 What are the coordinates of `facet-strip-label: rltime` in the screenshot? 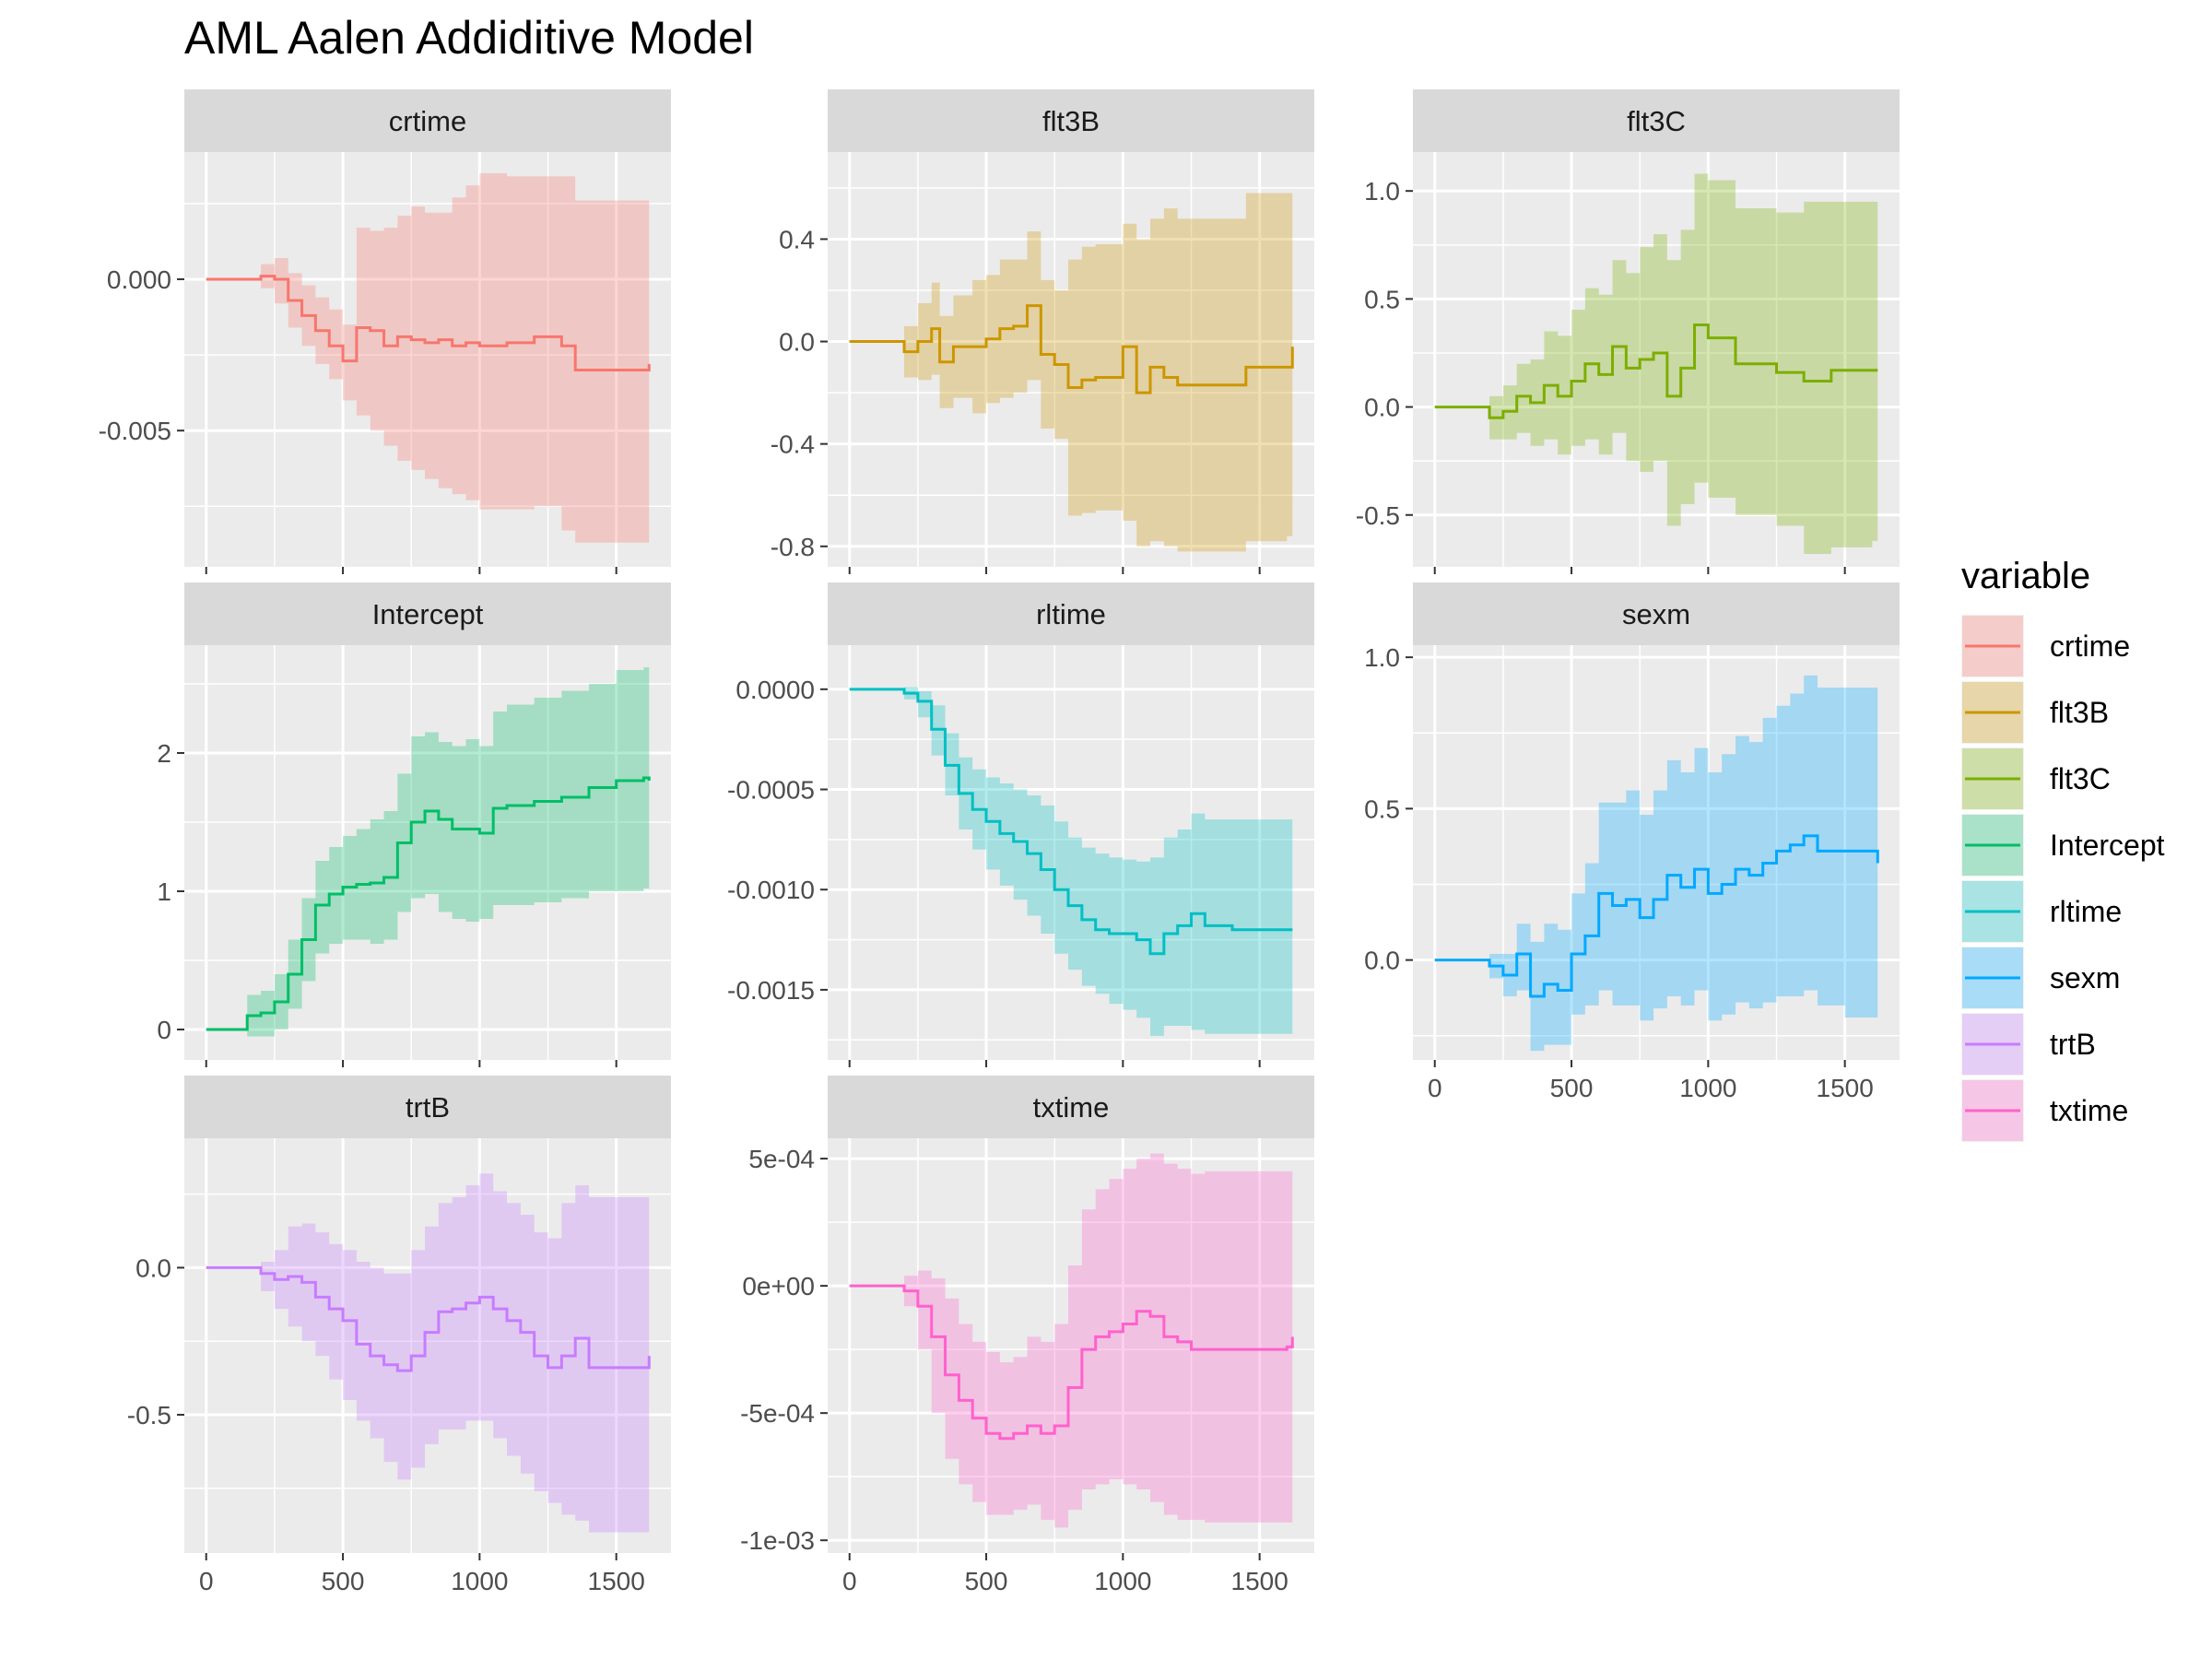 It's located at (1071, 614).